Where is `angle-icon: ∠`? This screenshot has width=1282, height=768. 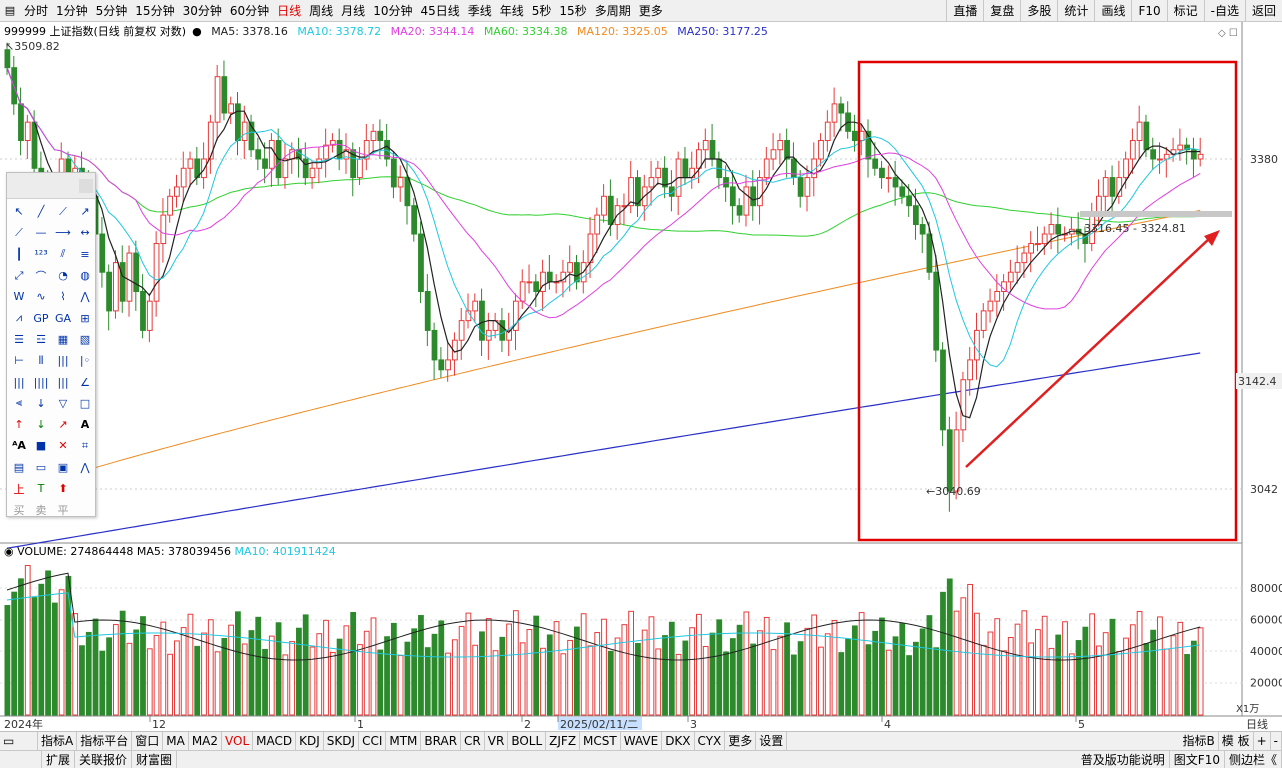 angle-icon: ∠ is located at coordinates (85, 382).